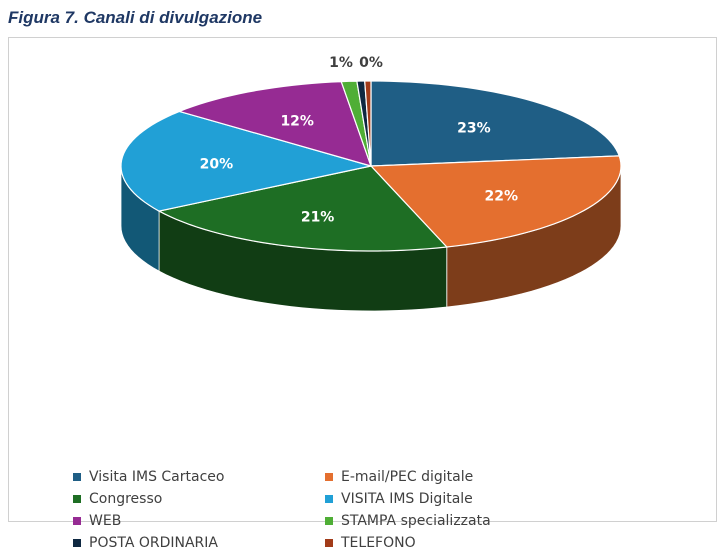  Describe the element at coordinates (297, 122) in the screenshot. I see `data-label: 12%` at that location.